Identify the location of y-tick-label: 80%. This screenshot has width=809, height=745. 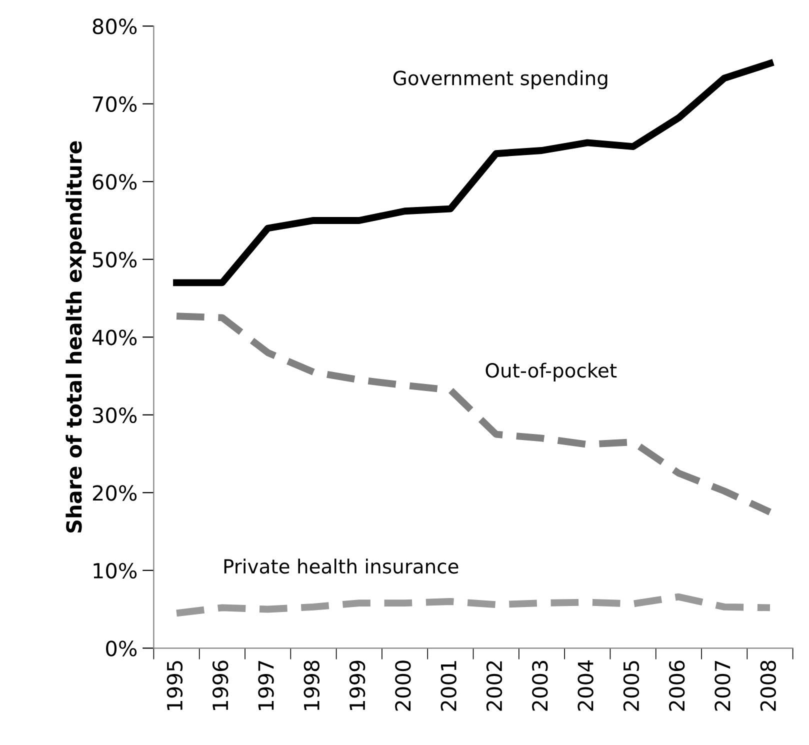
(114, 26).